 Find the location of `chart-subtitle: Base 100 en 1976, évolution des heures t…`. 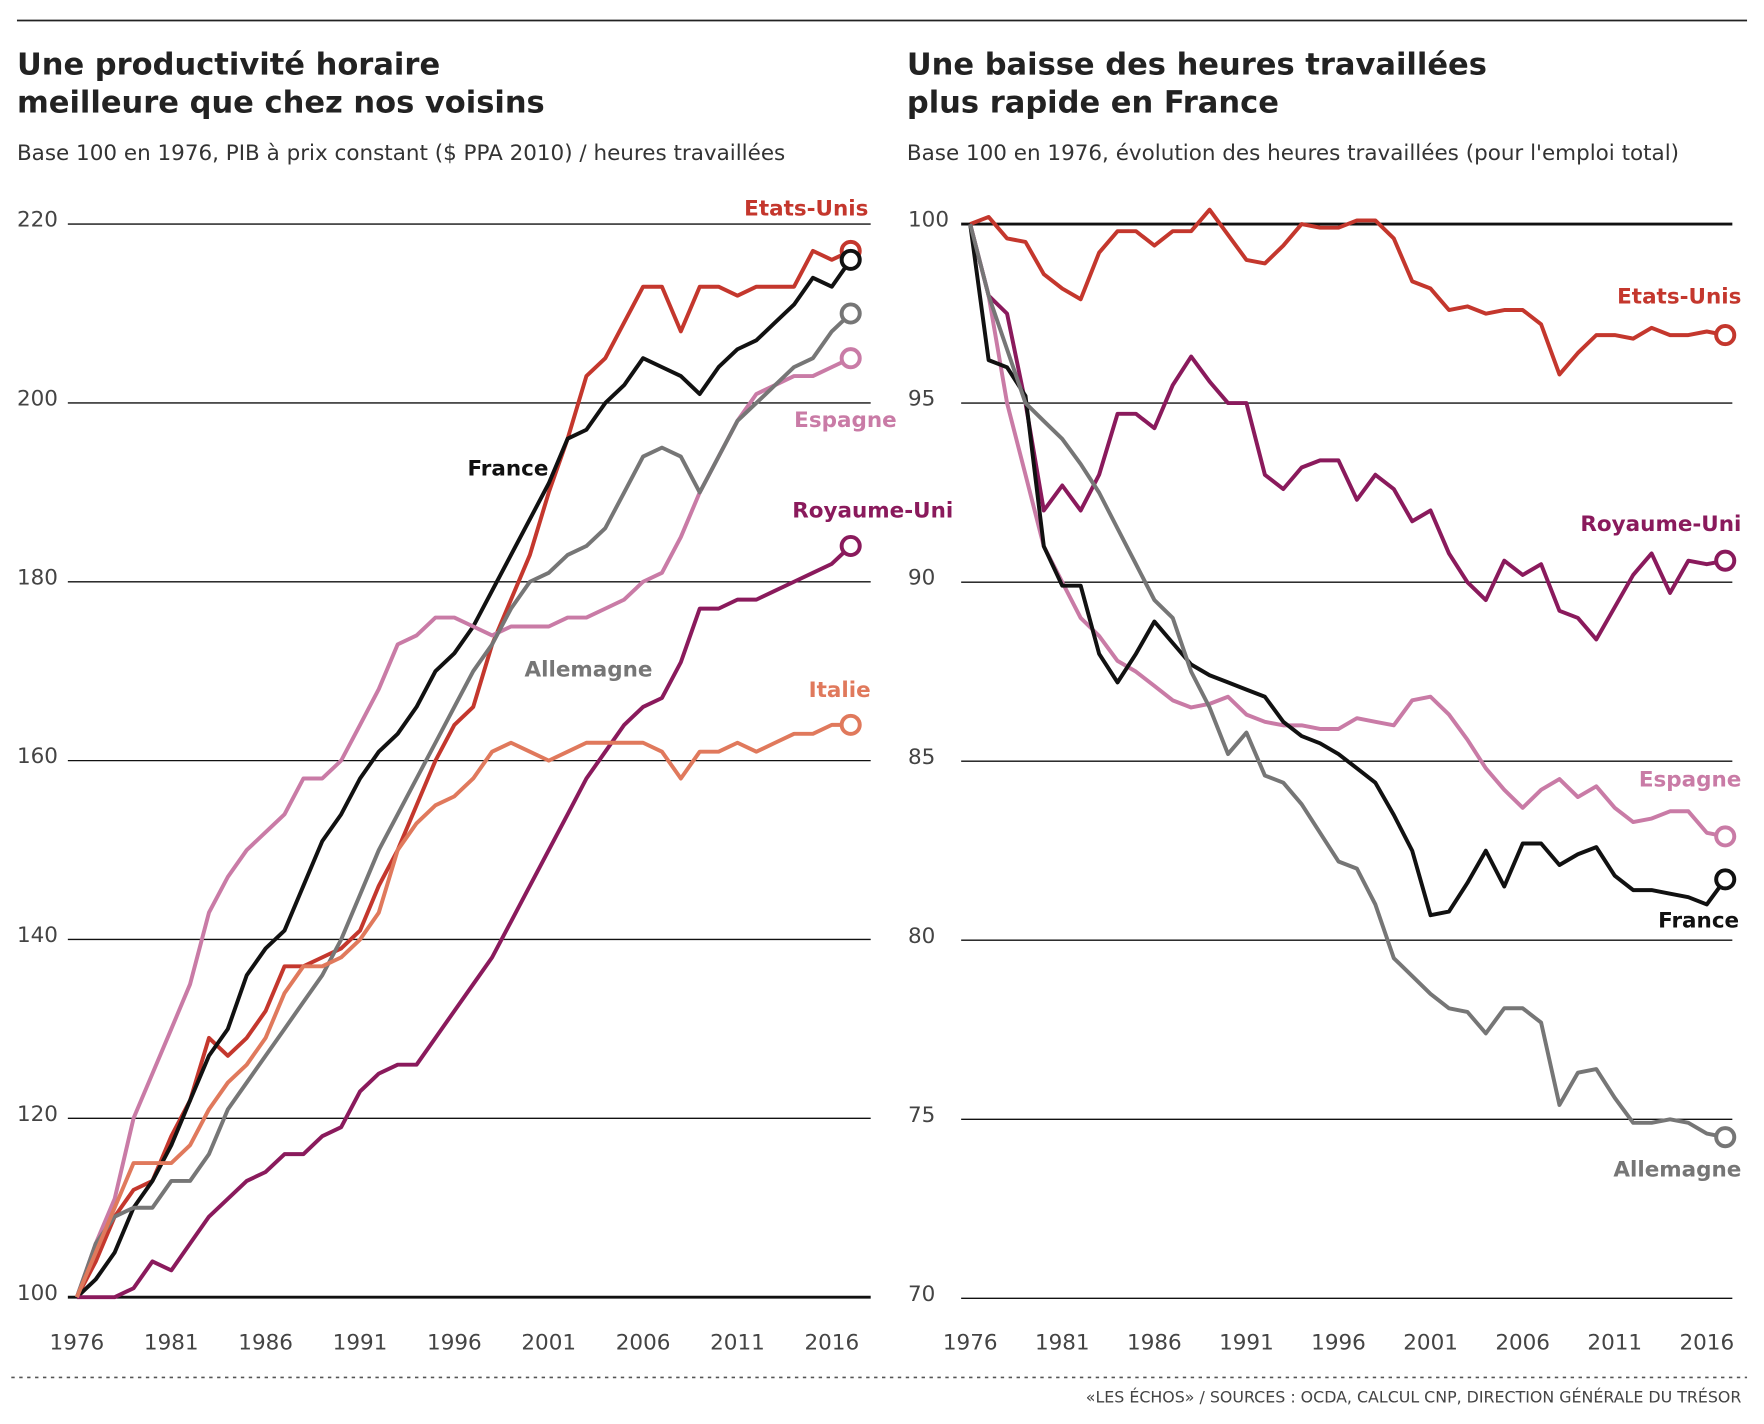

chart-subtitle: Base 100 en 1976, évolution des heures t… is located at coordinates (1293, 153).